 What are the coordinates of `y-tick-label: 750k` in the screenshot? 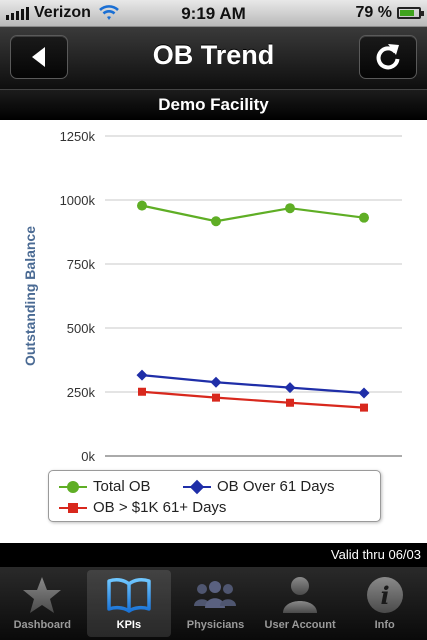 It's located at (81, 264).